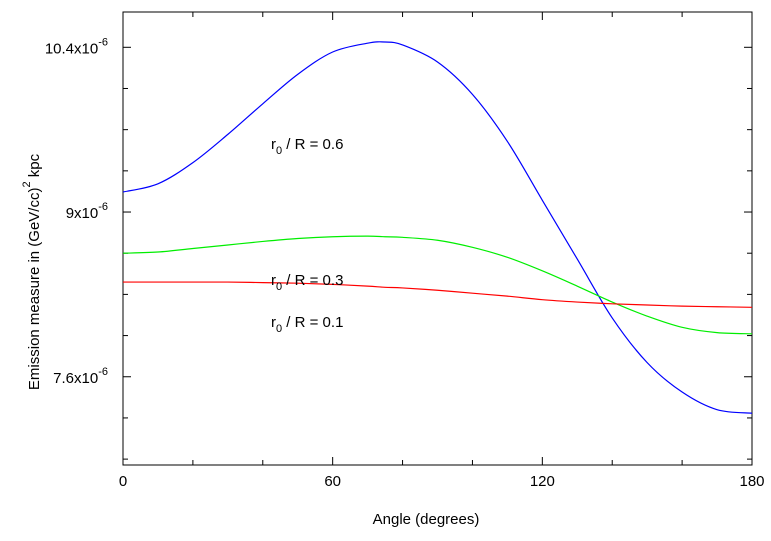  I want to click on y-axis-title-sup: 2, so click(27, 184).